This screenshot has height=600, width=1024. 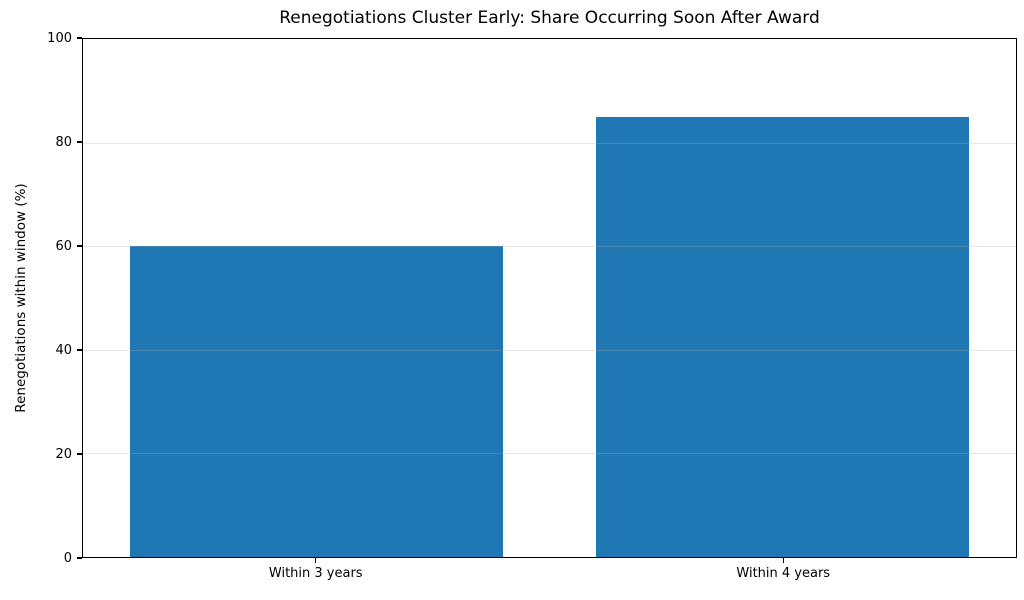 What do you see at coordinates (63, 350) in the screenshot?
I see `y-tick-label: 40` at bounding box center [63, 350].